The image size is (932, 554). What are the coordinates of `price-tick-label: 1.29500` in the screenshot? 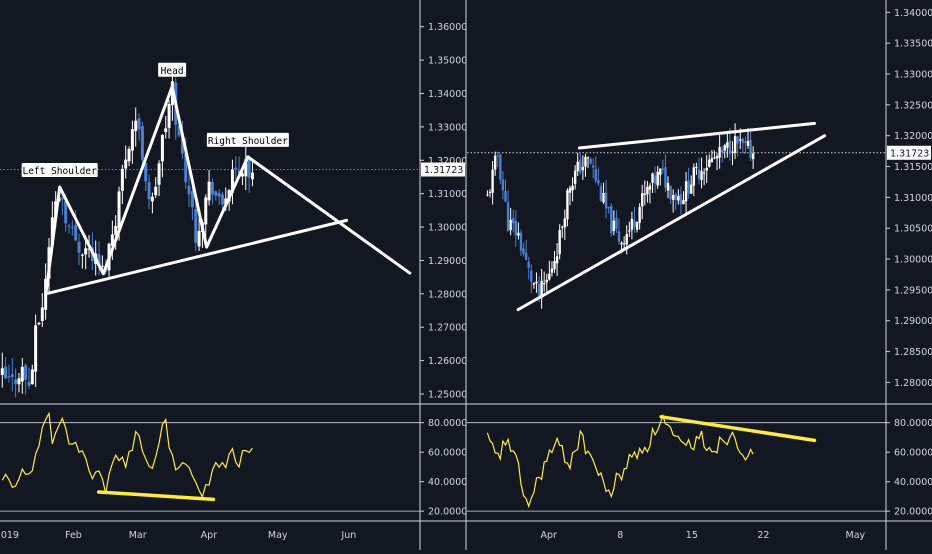 It's located at (913, 290).